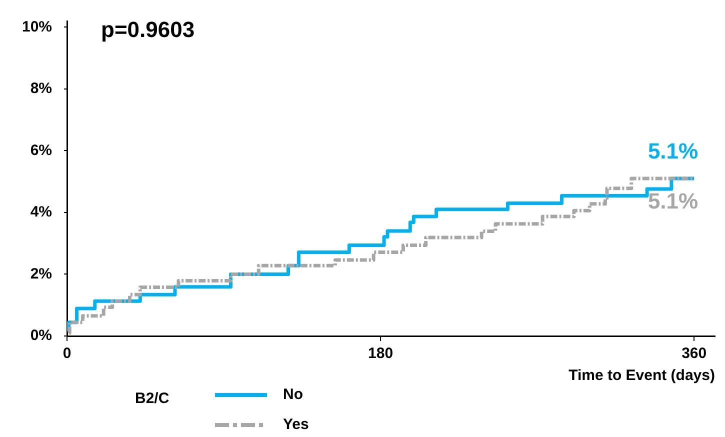 This screenshot has height=437, width=725. What do you see at coordinates (41, 150) in the screenshot?
I see `y-tick-label: 6%` at bounding box center [41, 150].